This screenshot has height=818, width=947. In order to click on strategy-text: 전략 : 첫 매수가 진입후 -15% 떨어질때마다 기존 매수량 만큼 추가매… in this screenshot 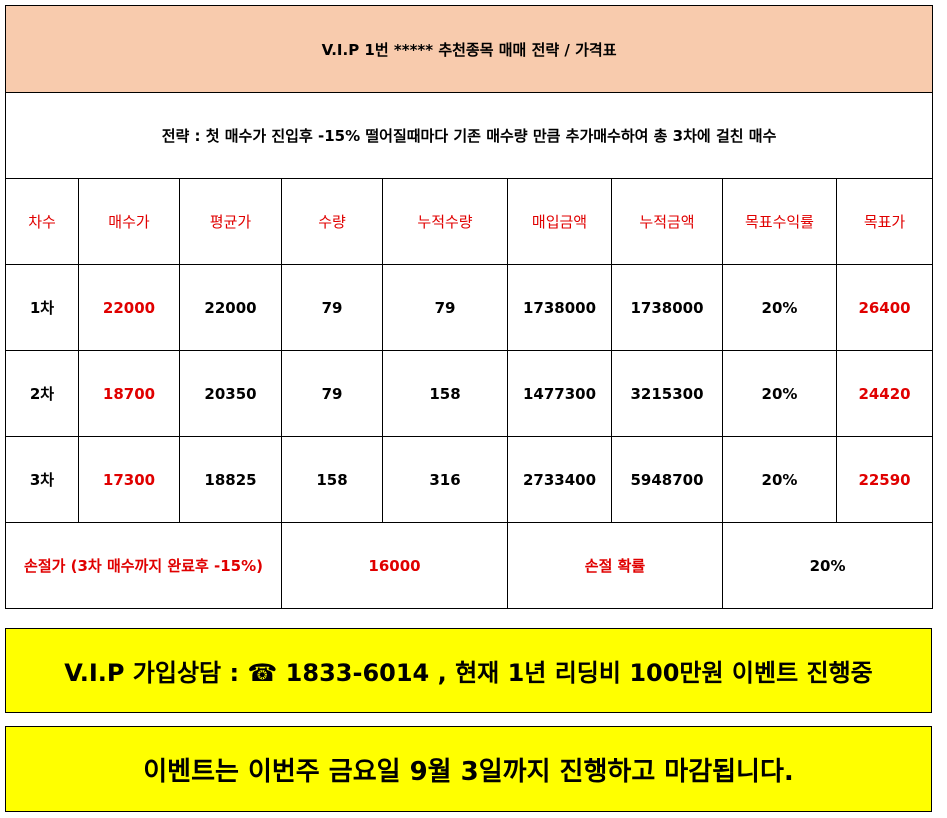, I will do `click(469, 135)`.